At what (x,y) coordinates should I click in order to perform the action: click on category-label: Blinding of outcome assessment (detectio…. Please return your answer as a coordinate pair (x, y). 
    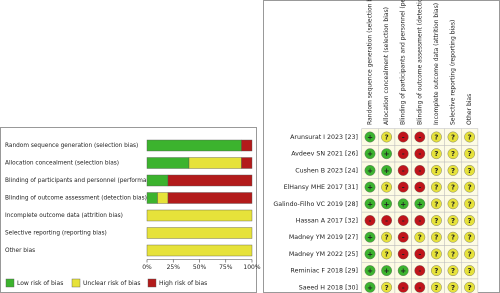
    Looking at the image, I should click on (76, 199).